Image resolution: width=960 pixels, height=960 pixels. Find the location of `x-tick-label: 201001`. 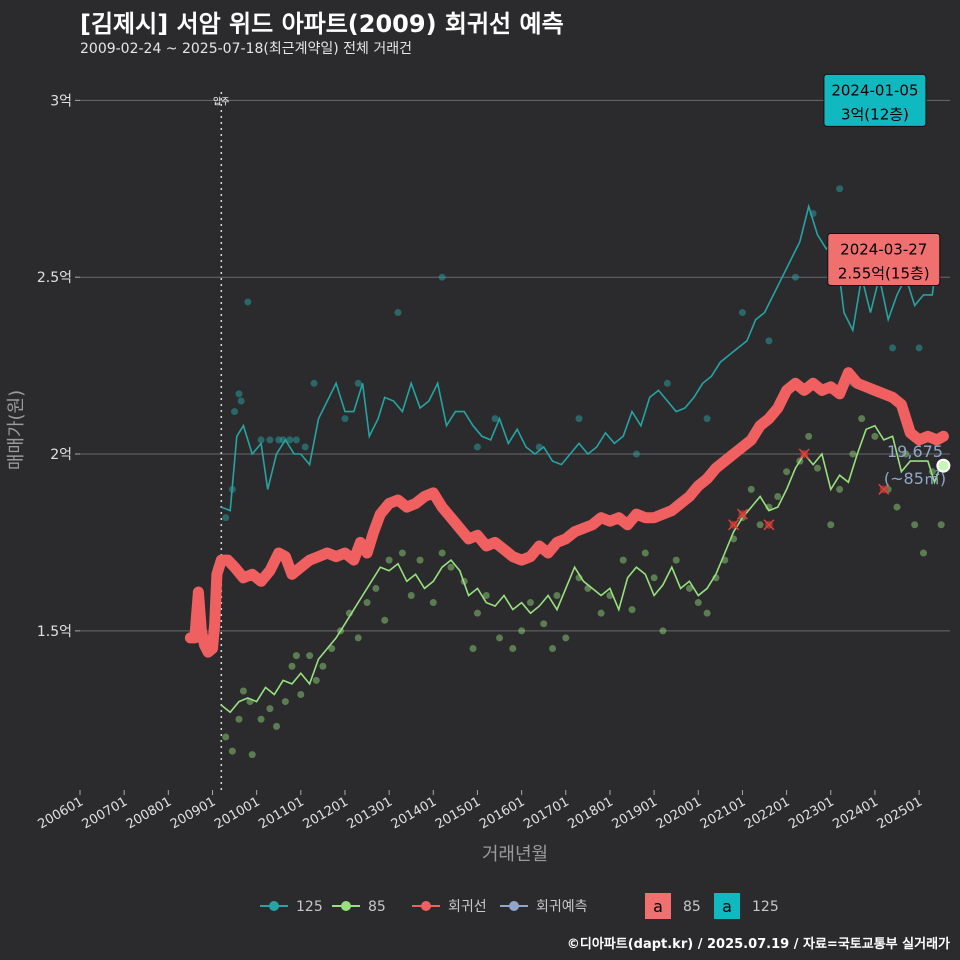

x-tick-label: 201001 is located at coordinates (237, 813).